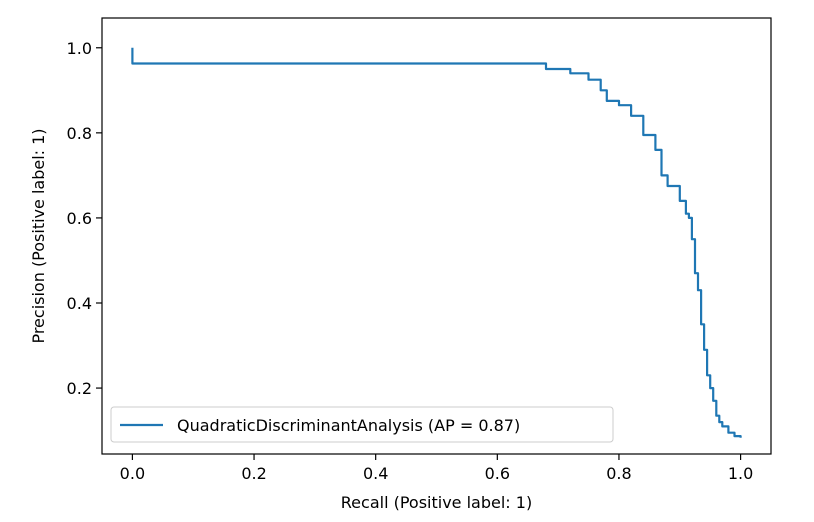 The image size is (814, 522). What do you see at coordinates (375, 473) in the screenshot?
I see `x-tick-label: 0.4` at bounding box center [375, 473].